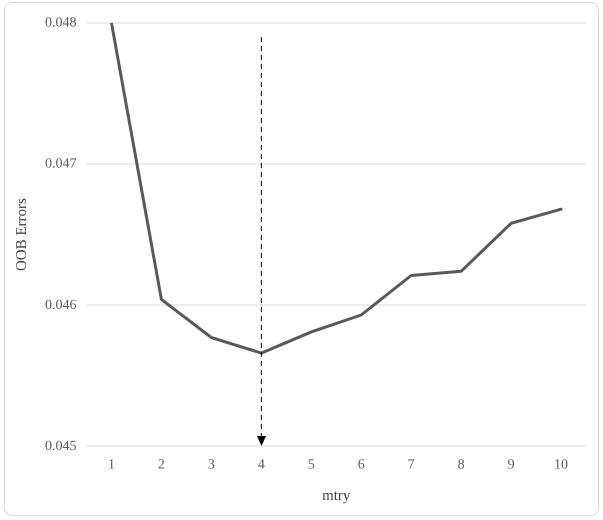 Image resolution: width=603 pixels, height=520 pixels. What do you see at coordinates (60, 446) in the screenshot?
I see `y-tick-label: 0.045` at bounding box center [60, 446].